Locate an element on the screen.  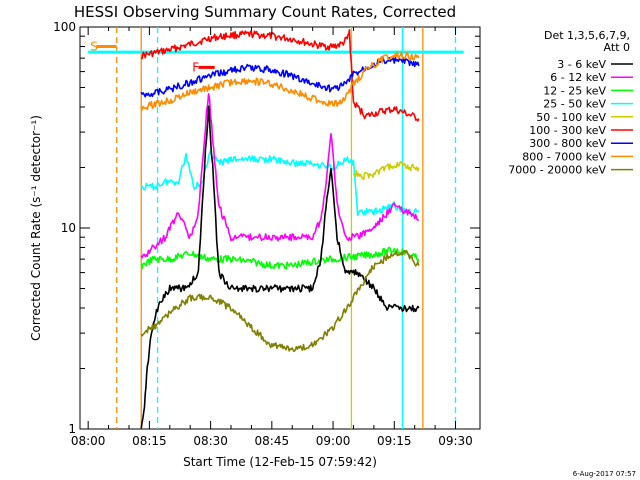
x-tick-label: 08:30 is located at coordinates (210, 441).